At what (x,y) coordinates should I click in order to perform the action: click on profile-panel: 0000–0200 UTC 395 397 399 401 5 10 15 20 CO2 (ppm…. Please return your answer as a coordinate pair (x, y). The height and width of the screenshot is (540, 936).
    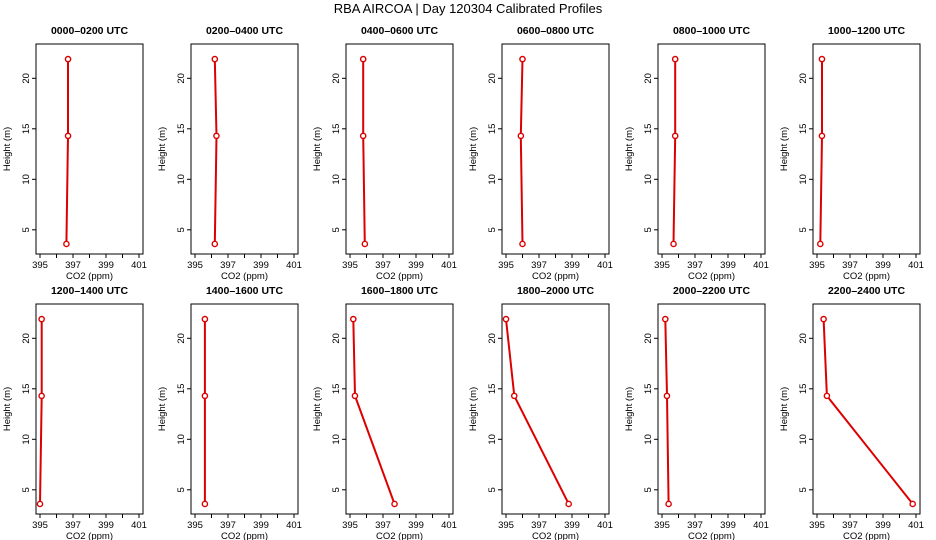
    Looking at the image, I should click on (74, 153).